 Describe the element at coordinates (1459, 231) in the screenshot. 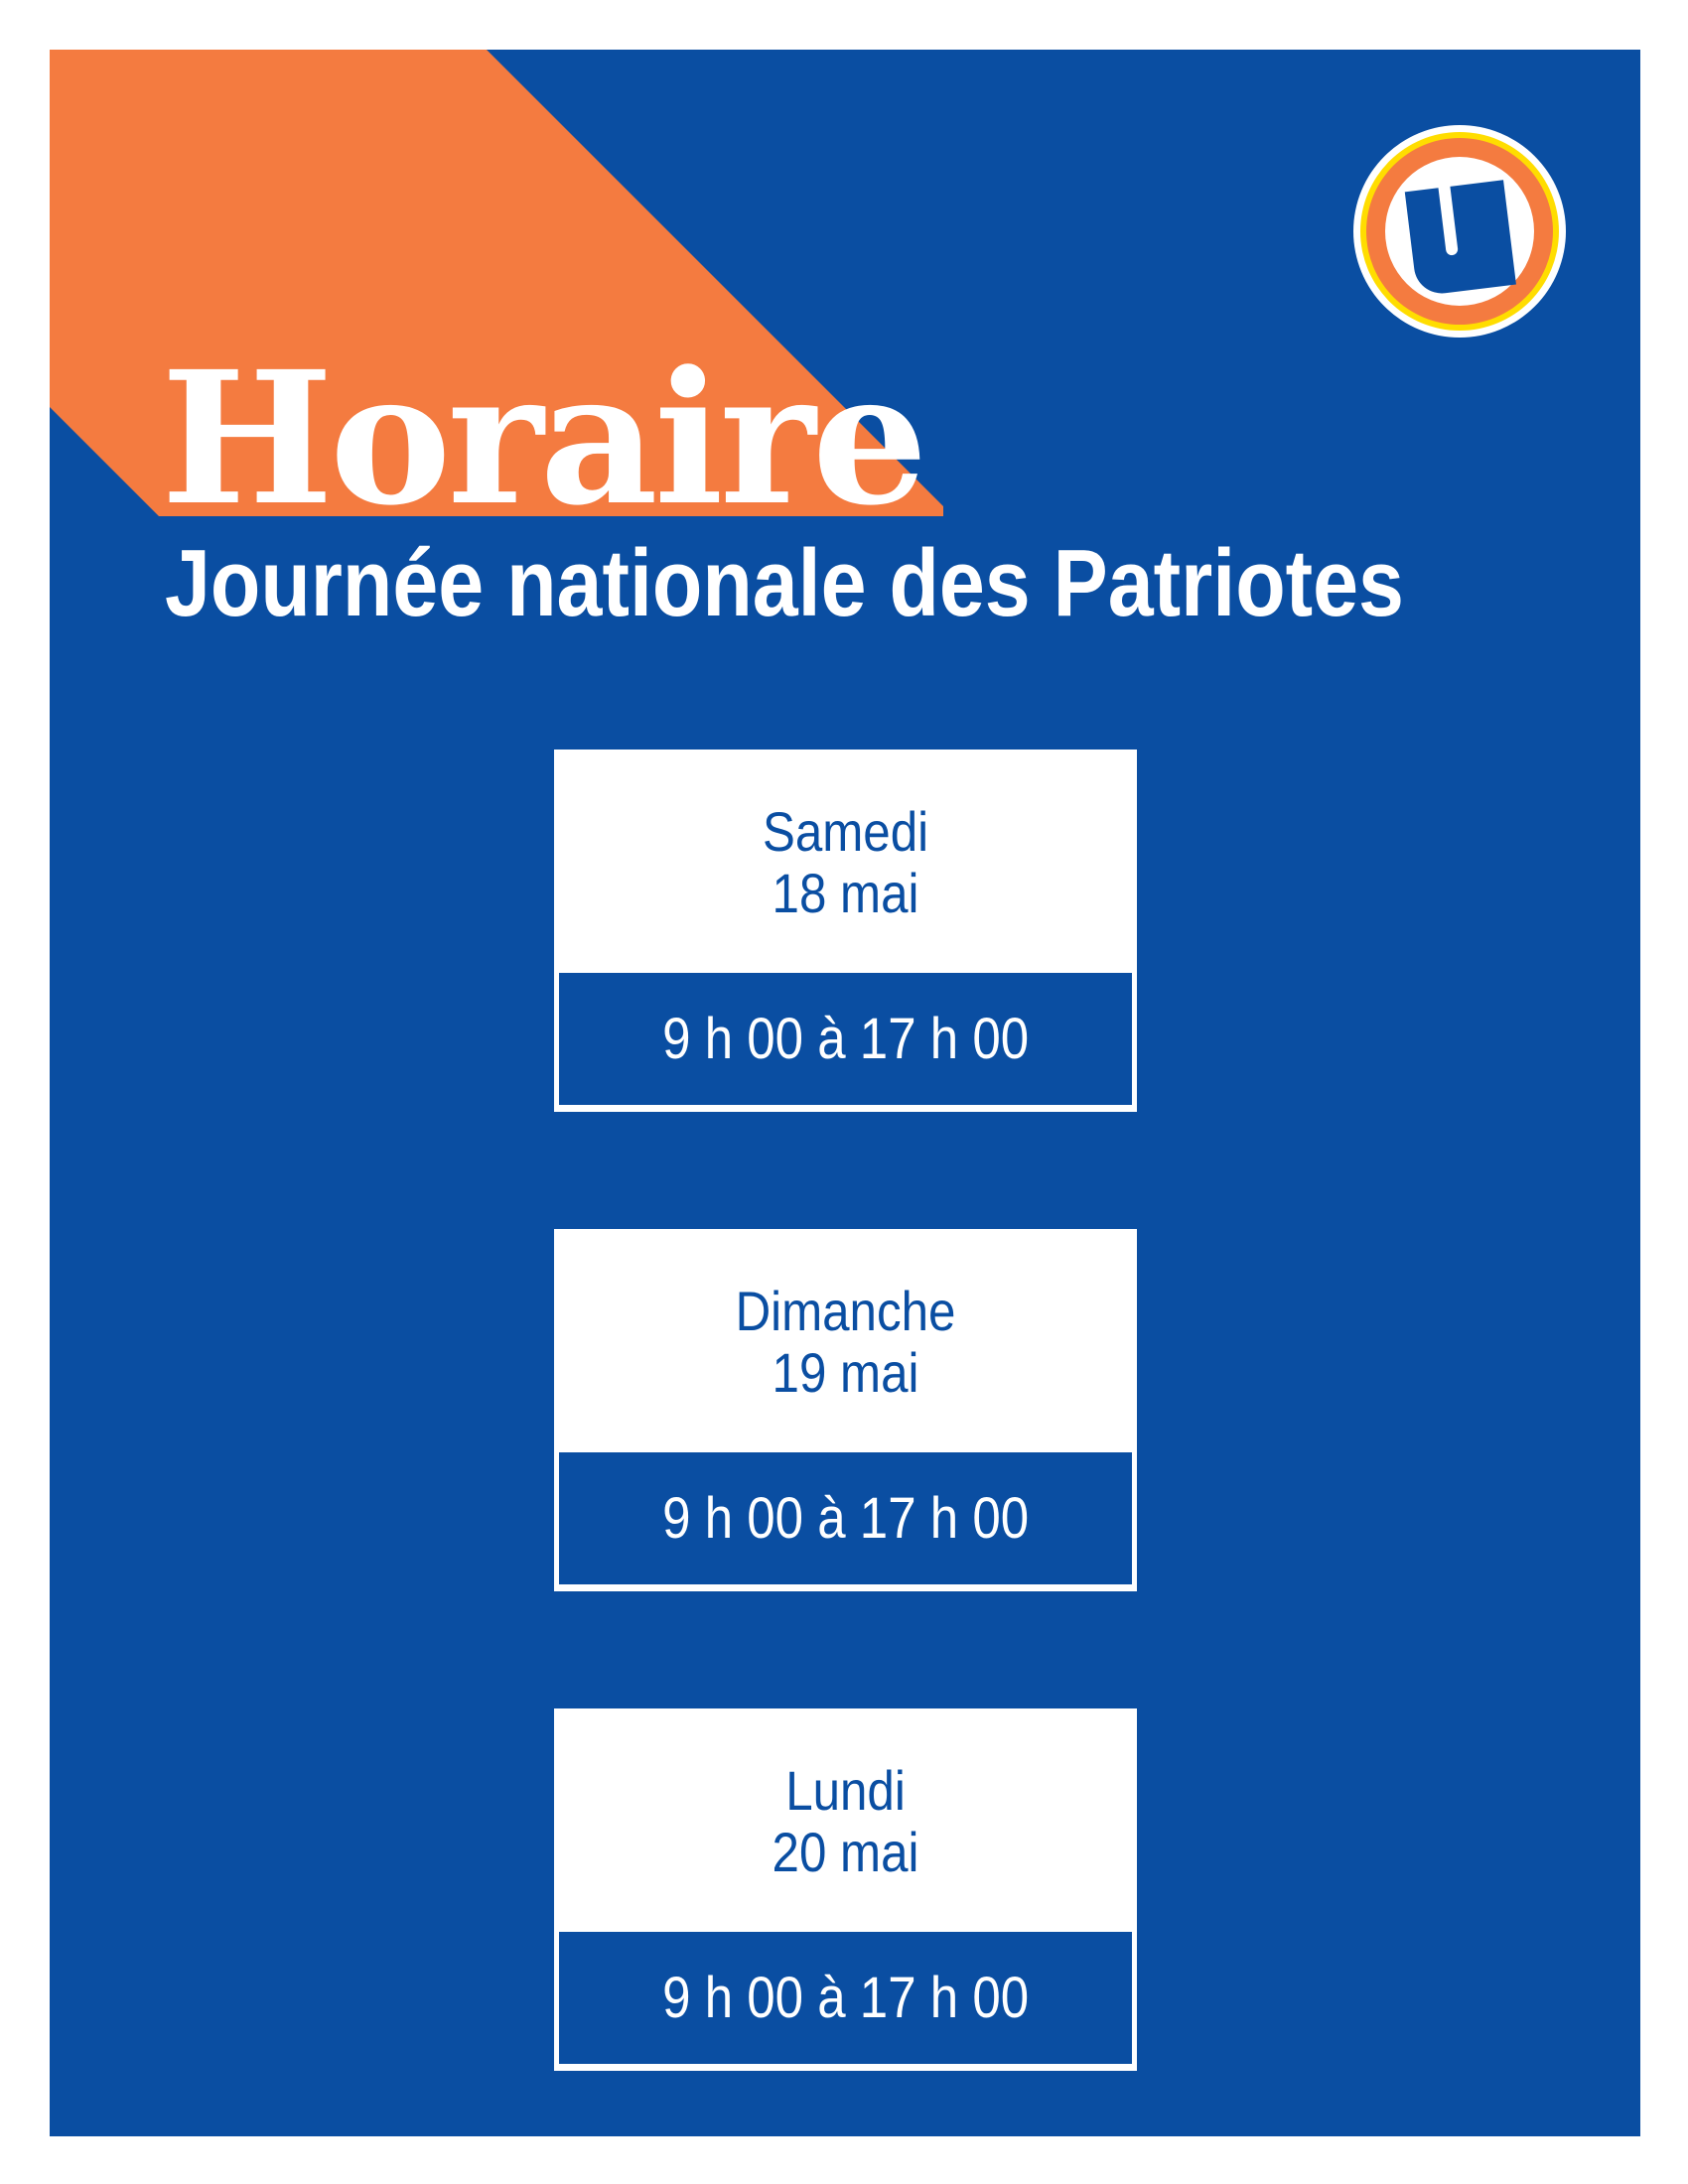

I see `brand-logo-icon` at that location.